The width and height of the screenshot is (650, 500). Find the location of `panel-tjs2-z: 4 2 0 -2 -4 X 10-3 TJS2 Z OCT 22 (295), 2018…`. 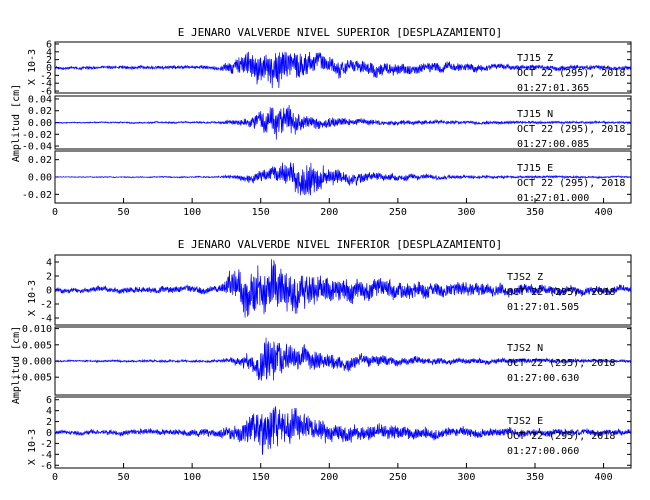

panel-tjs2-z: 4 2 0 -2 -4 X 10-3 TJS2 Z OCT 22 (295), 2018… is located at coordinates (329, 290).